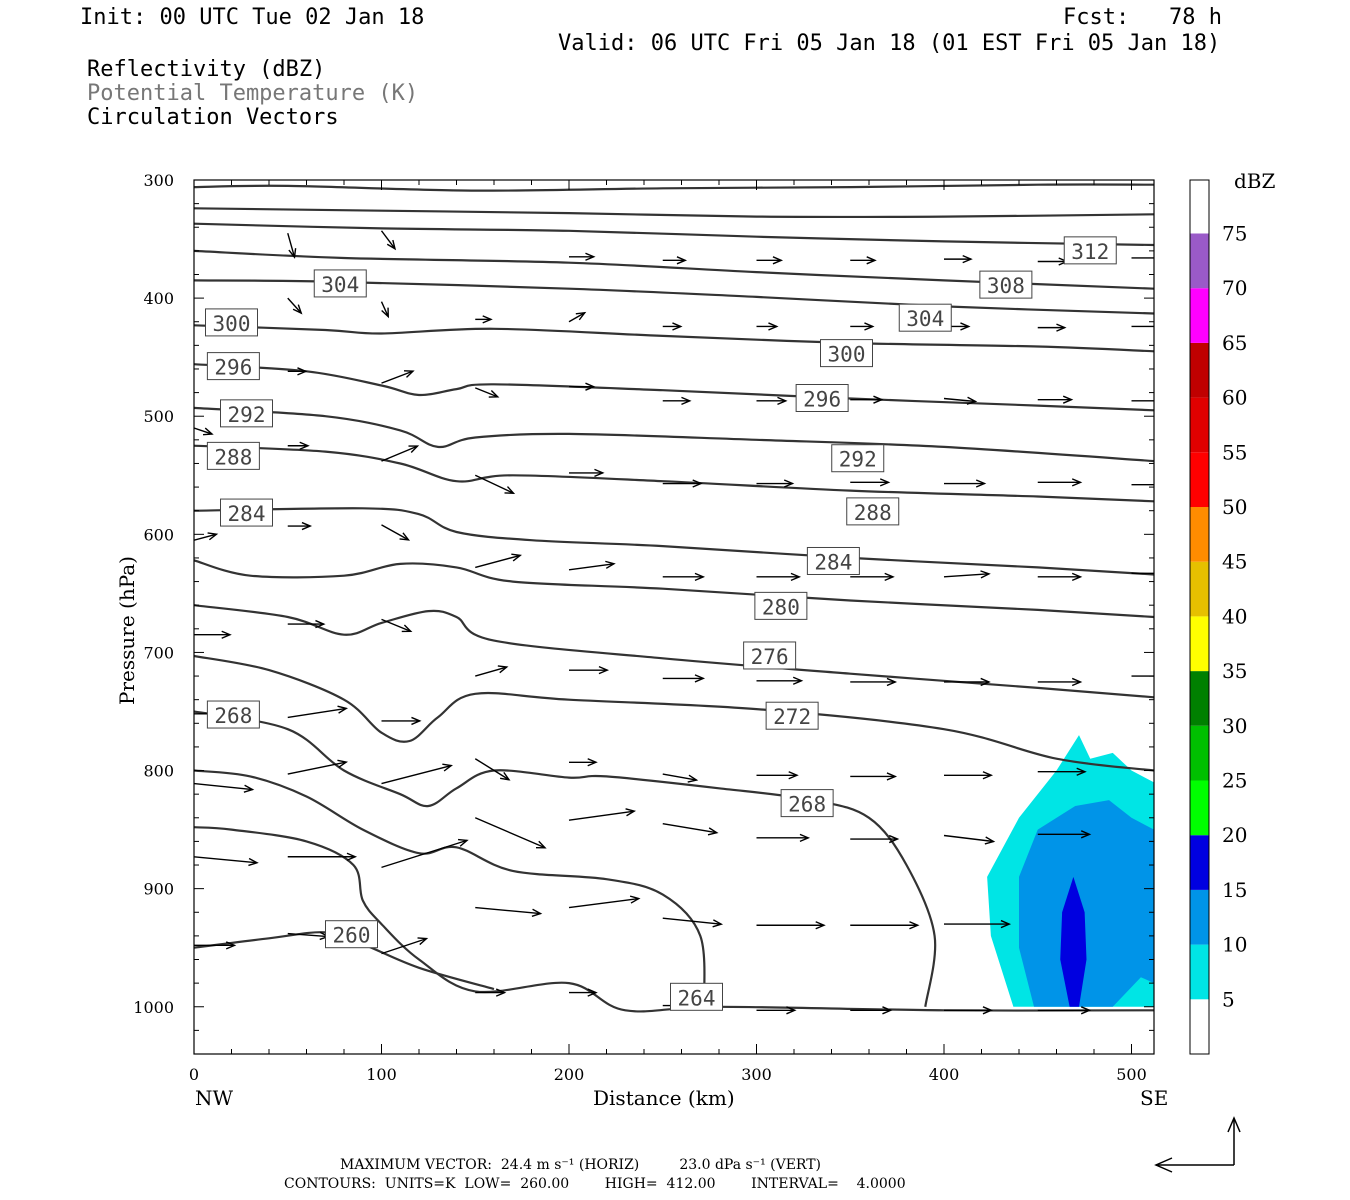 This screenshot has width=1350, height=1200. I want to click on contour-label-text: 312, so click(1090, 252).